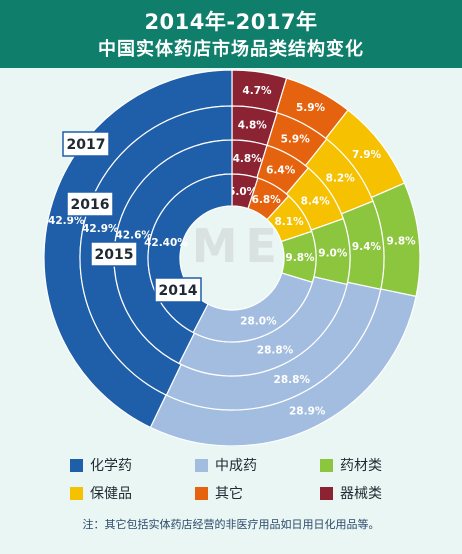 The height and width of the screenshot is (554, 462). I want to click on chart-footnote: 注：其它包括实体药店经营的非医疗用品如日用日化用品等。, so click(231, 524).